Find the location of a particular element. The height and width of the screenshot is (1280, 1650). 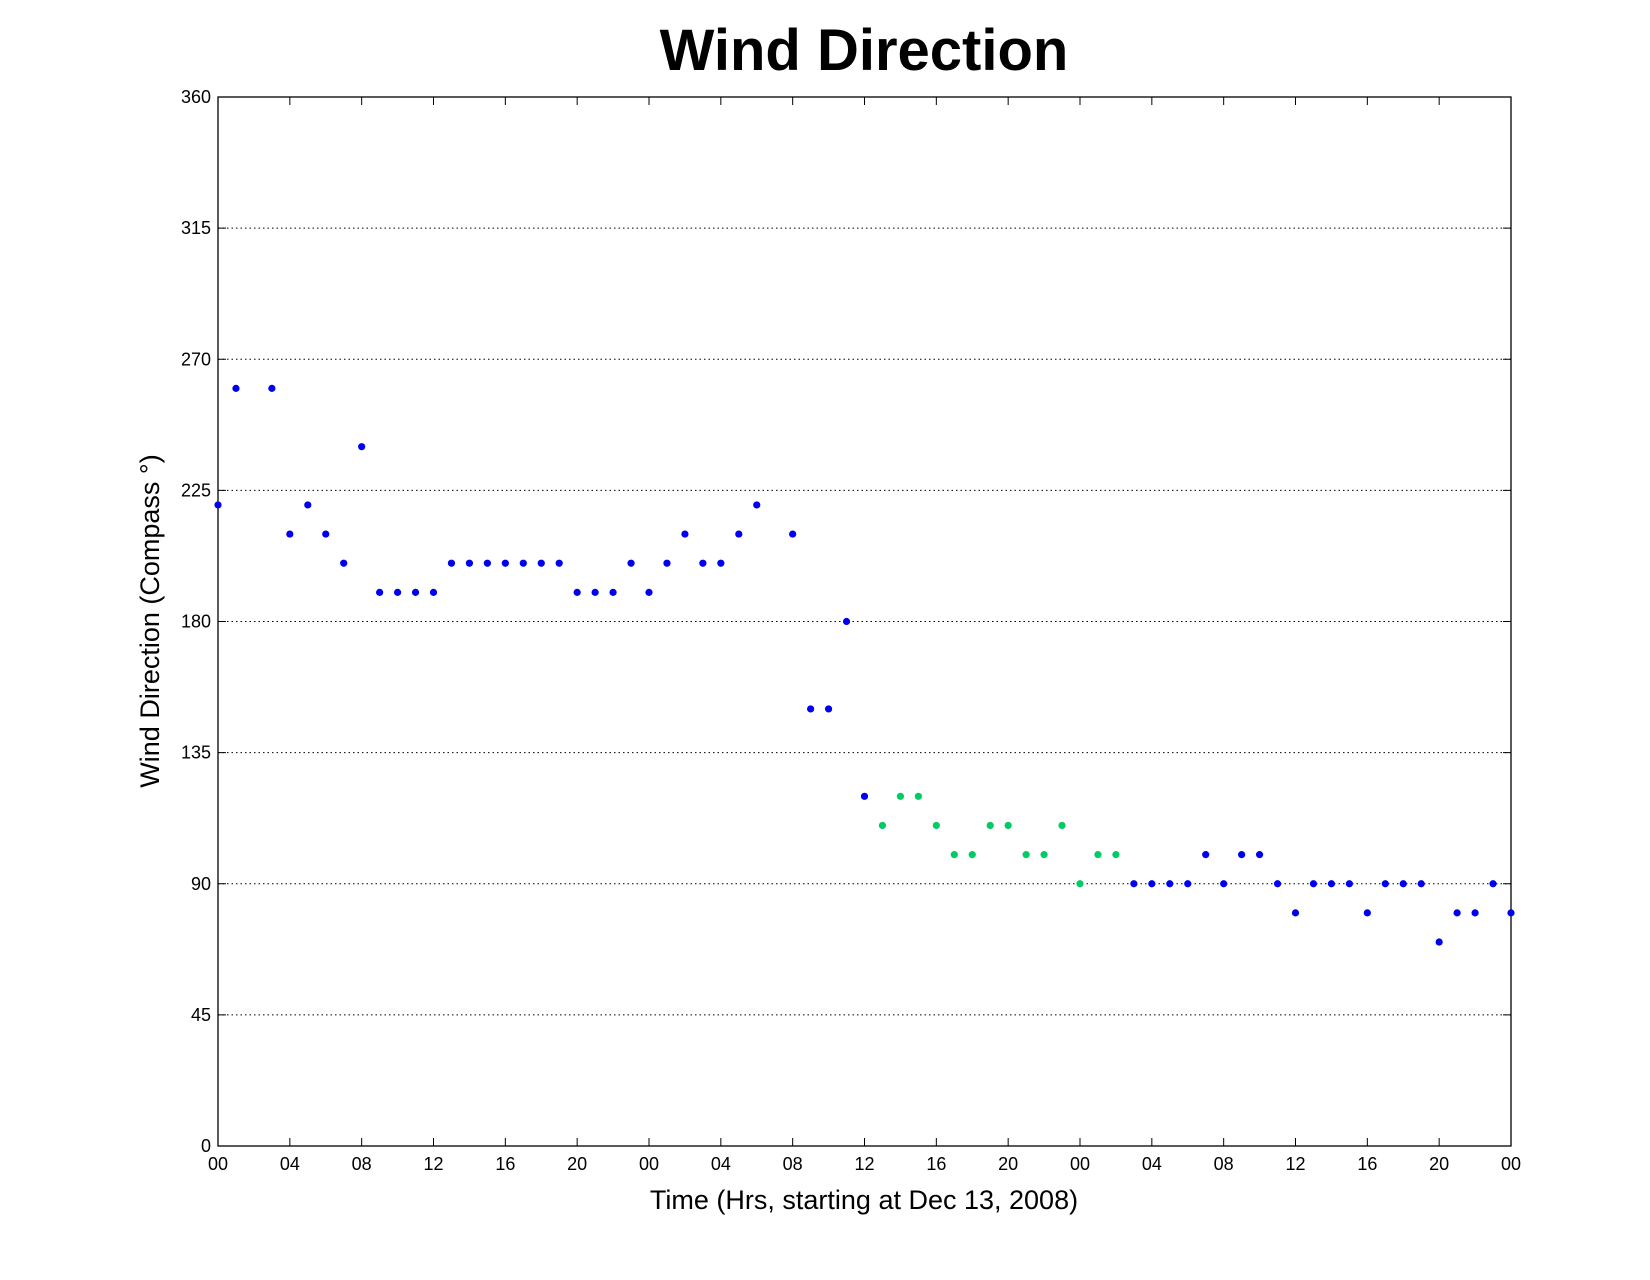

y-tick-label: 45 is located at coordinates (201, 1015).